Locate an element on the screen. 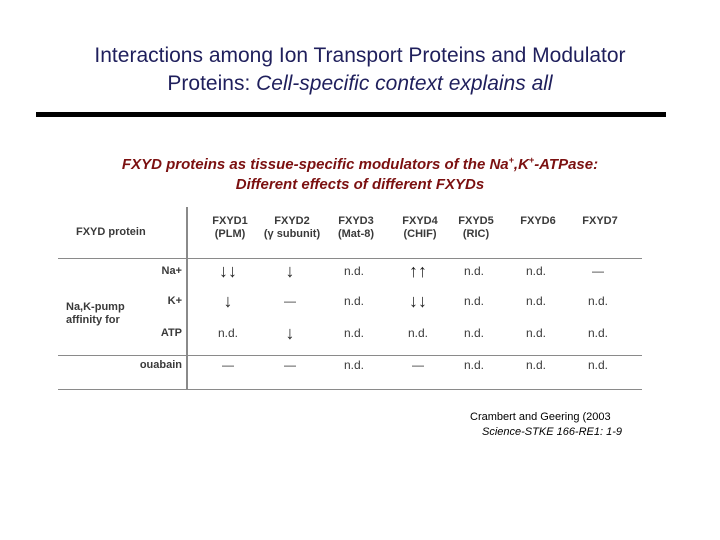 The width and height of the screenshot is (720, 540). column-header-name: FXYD1 is located at coordinates (230, 221).